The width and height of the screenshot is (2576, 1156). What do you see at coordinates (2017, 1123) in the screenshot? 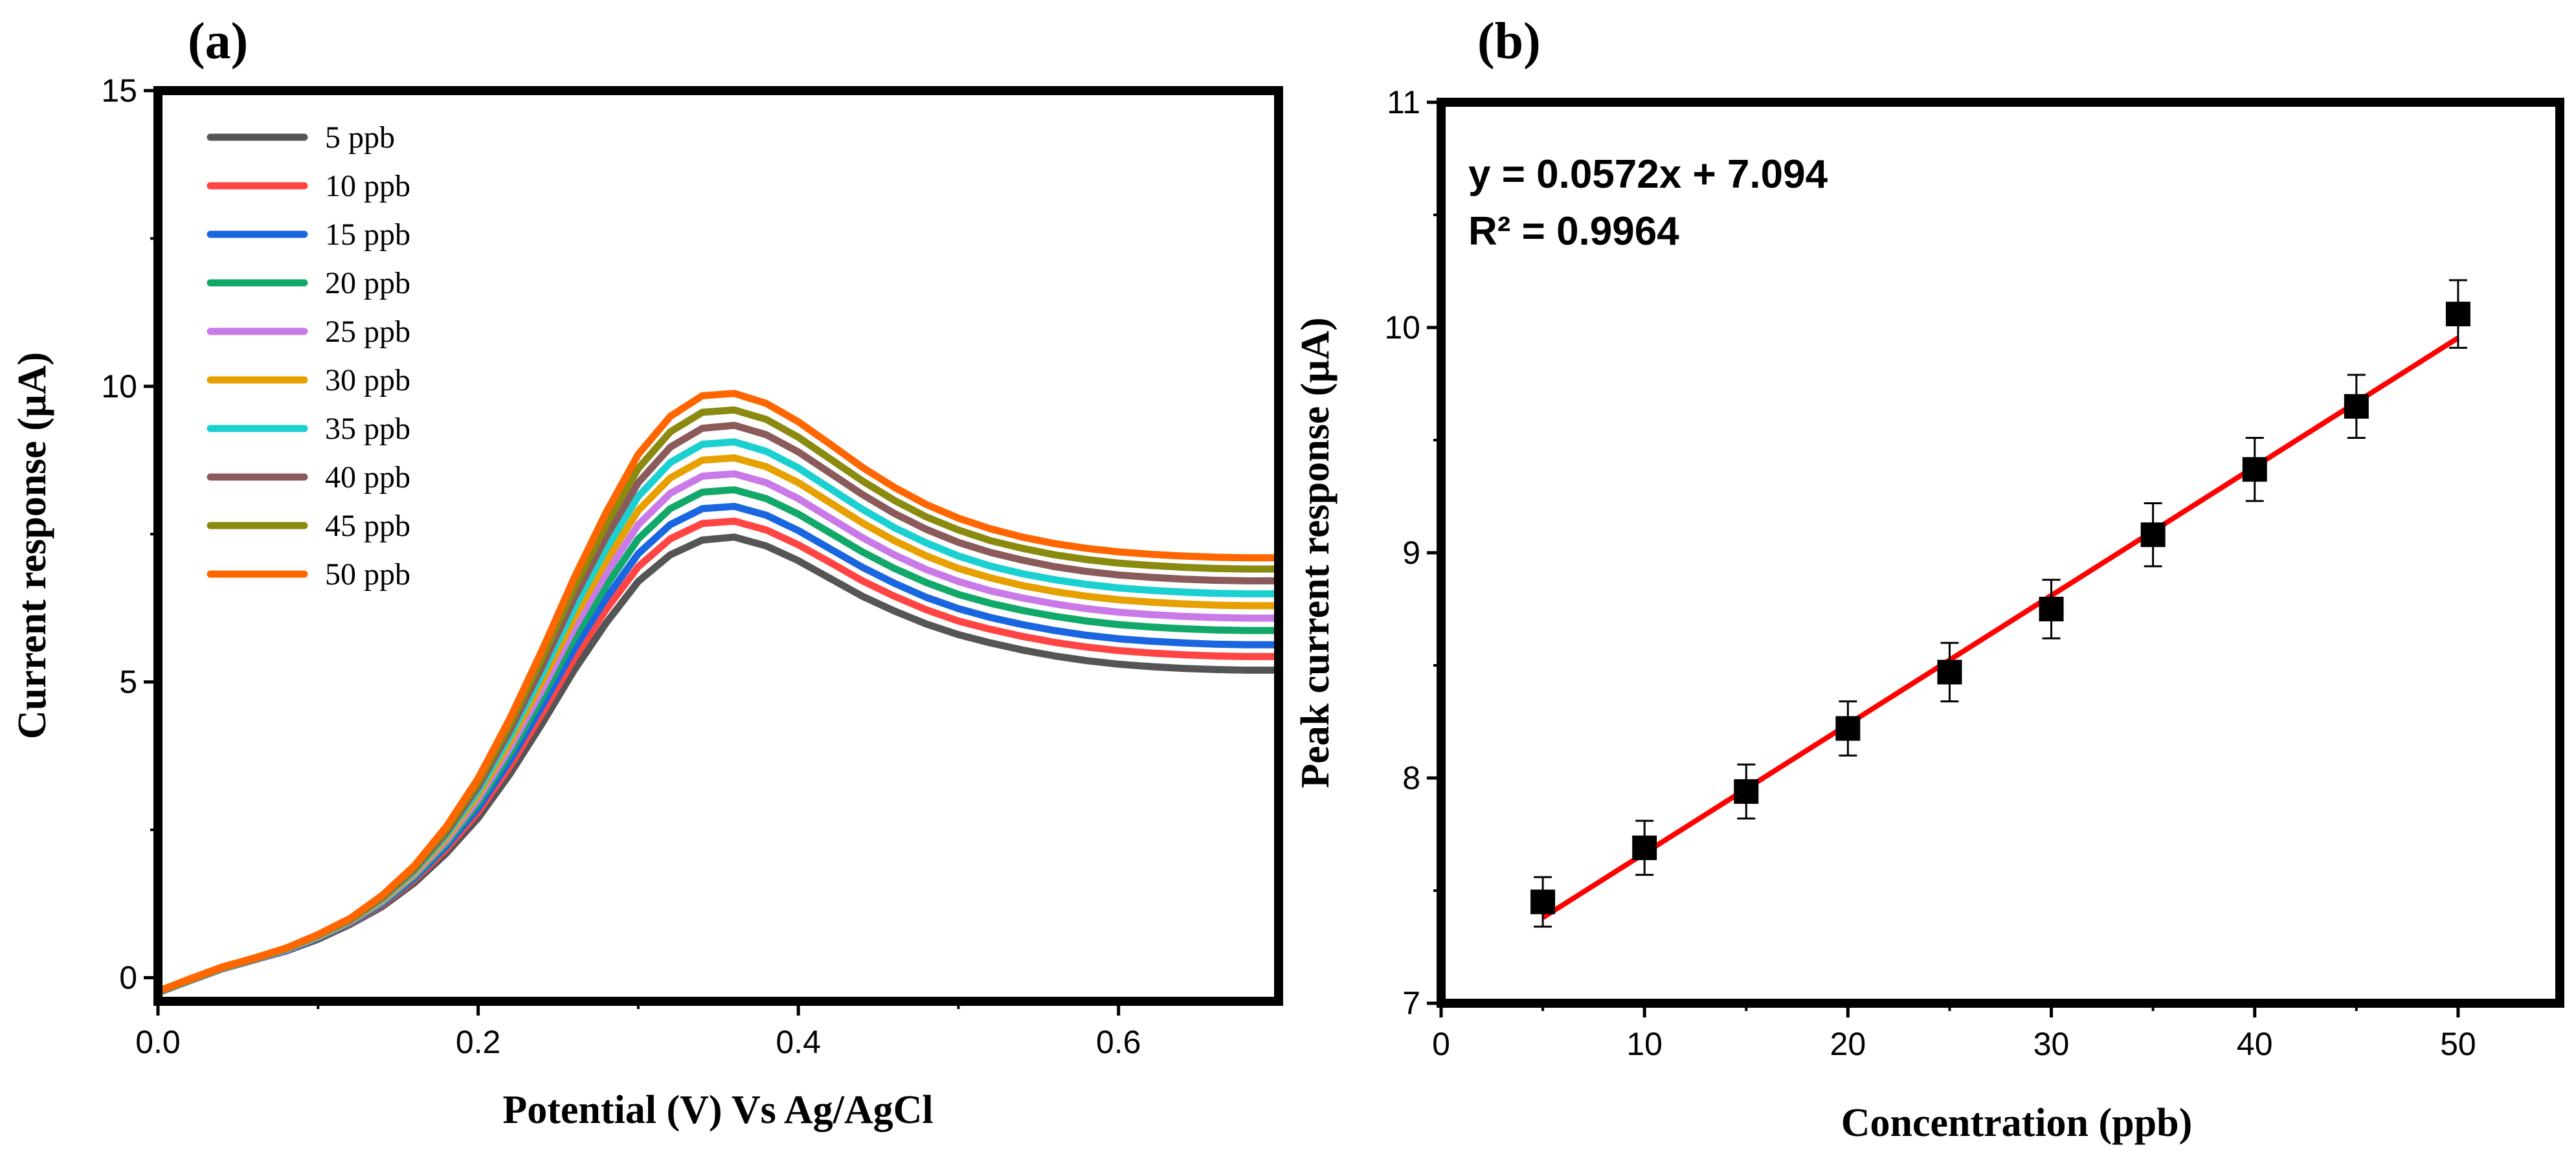
I see `panel-b-x-axis-title: Concentration (ppb)` at bounding box center [2017, 1123].